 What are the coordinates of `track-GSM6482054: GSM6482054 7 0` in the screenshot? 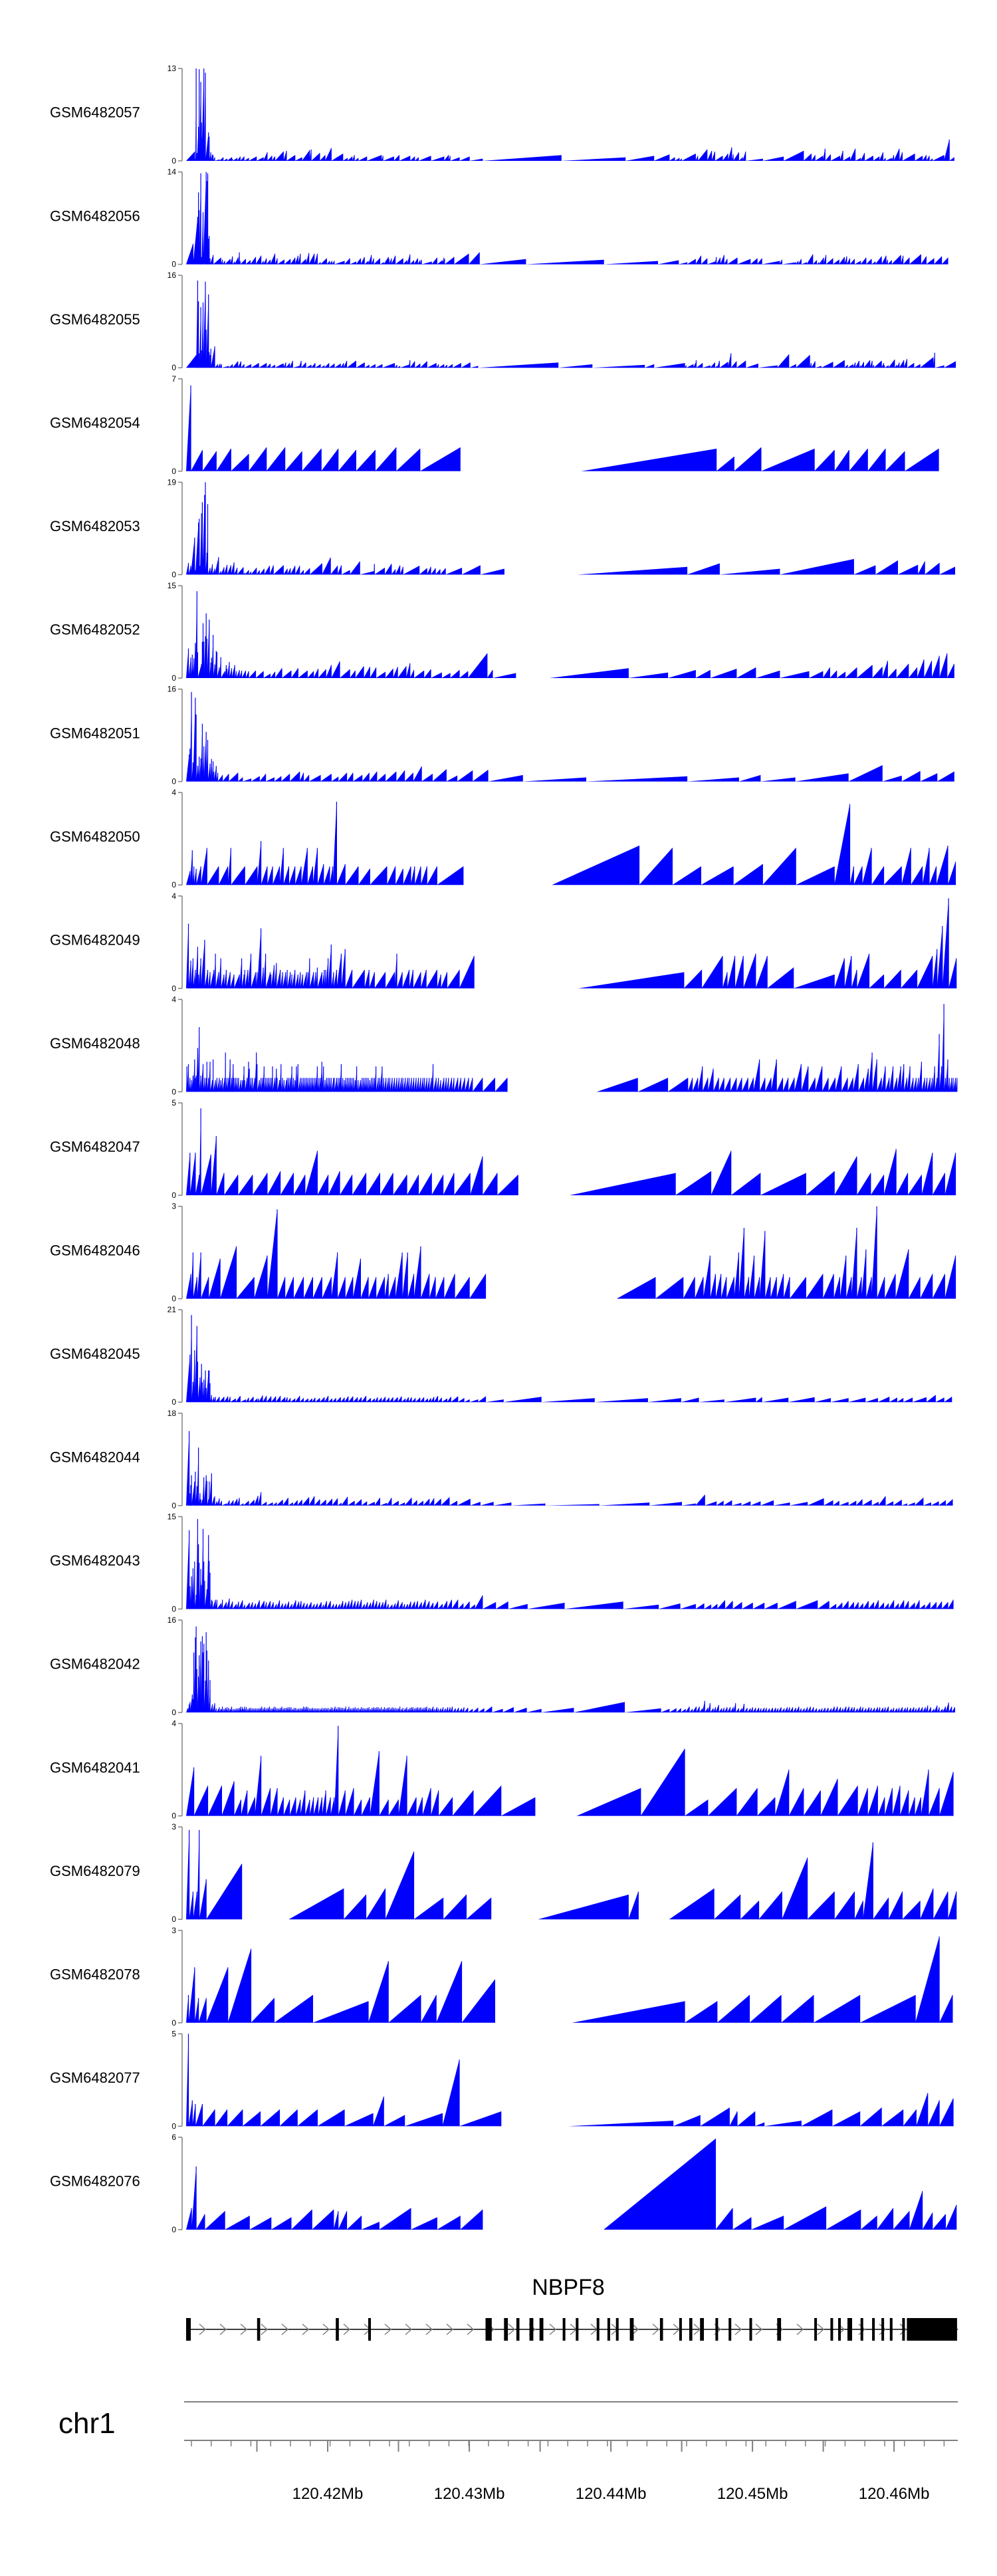 It's located at (504, 425).